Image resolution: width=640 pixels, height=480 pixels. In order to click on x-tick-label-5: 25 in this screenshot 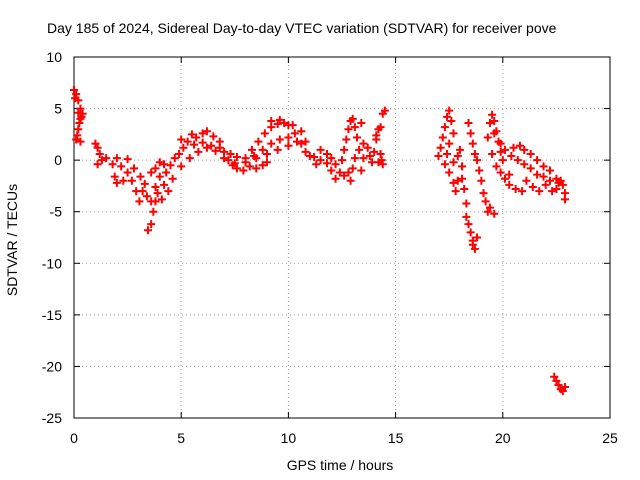, I will do `click(610, 438)`.